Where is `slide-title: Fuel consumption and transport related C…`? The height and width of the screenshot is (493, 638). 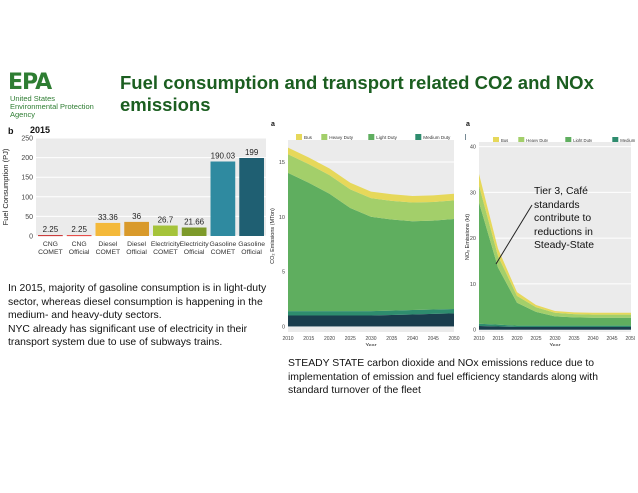
slide-title: Fuel consumption and transport related C… is located at coordinates (357, 93).